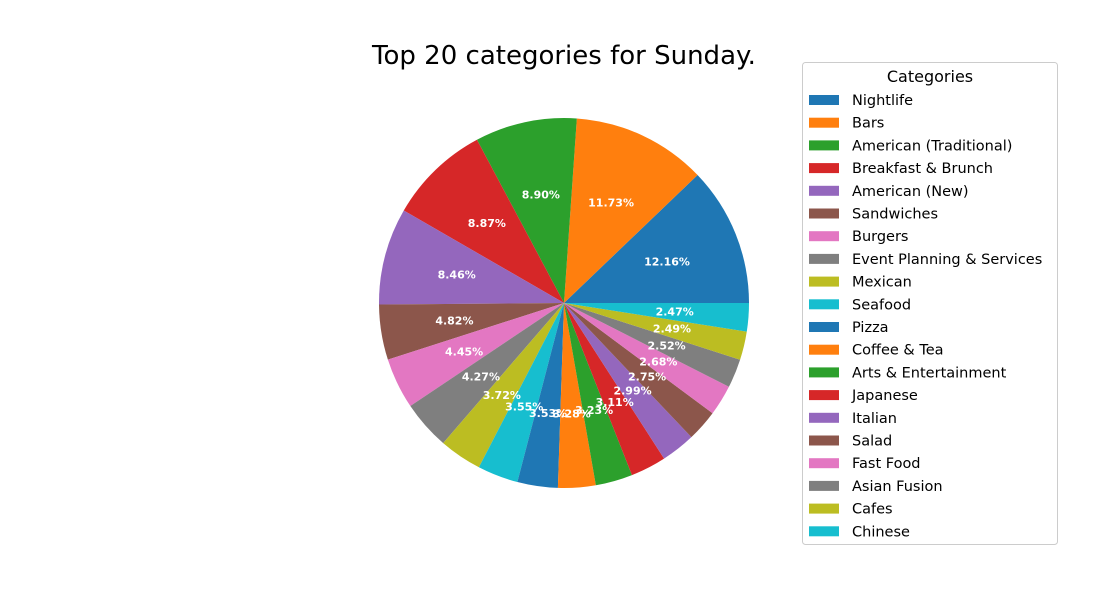 Image resolution: width=1100 pixels, height=600 pixels. I want to click on legend-item: Event Planning & Services, so click(925, 260).